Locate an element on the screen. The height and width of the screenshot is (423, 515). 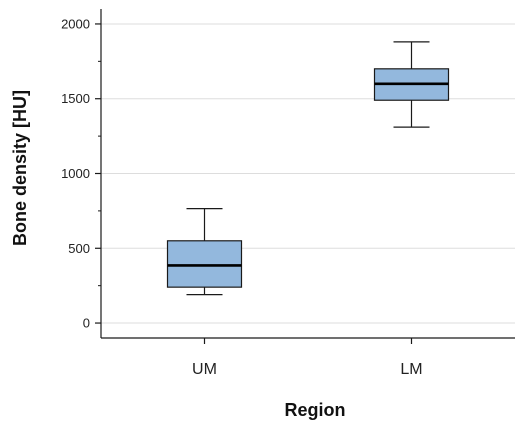
y-tick-label: 2000 is located at coordinates (75, 23).